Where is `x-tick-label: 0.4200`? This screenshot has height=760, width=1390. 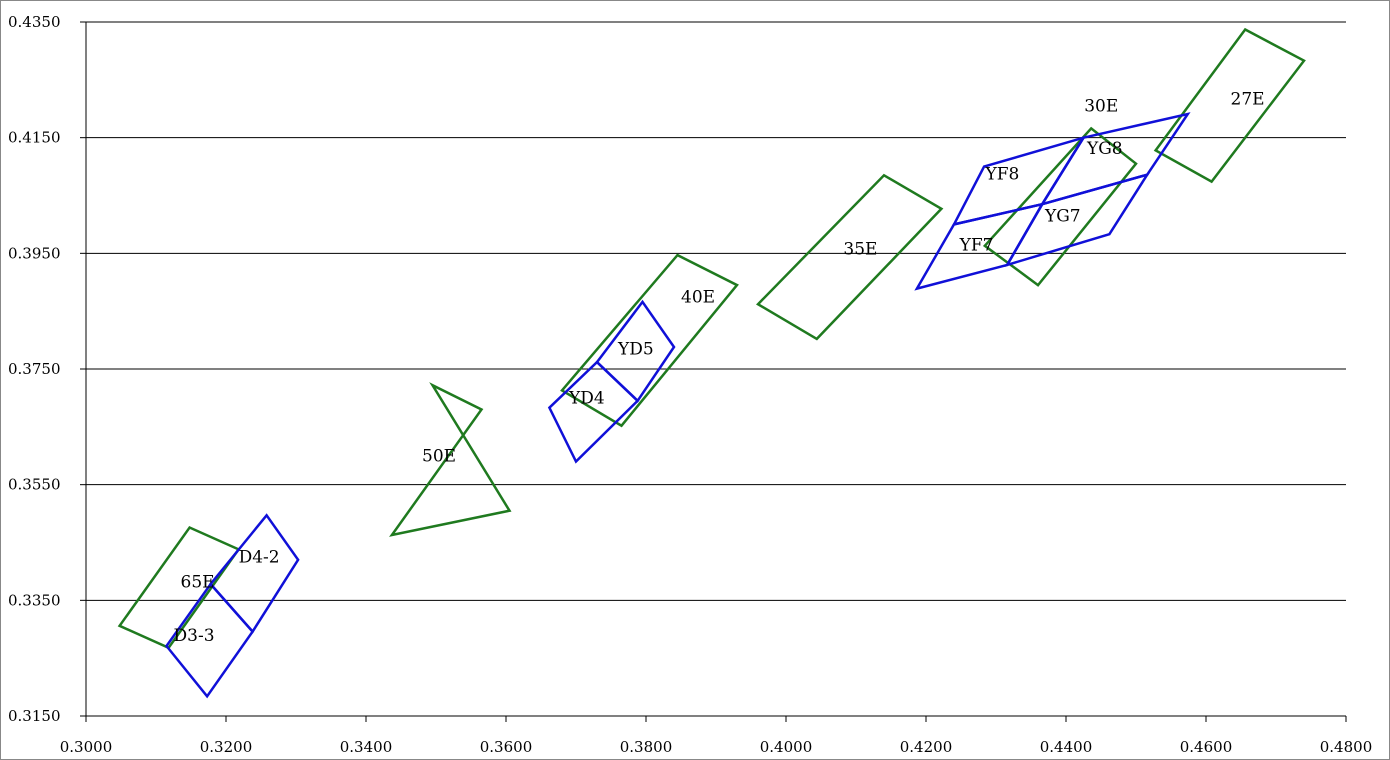
x-tick-label: 0.4200 is located at coordinates (926, 747).